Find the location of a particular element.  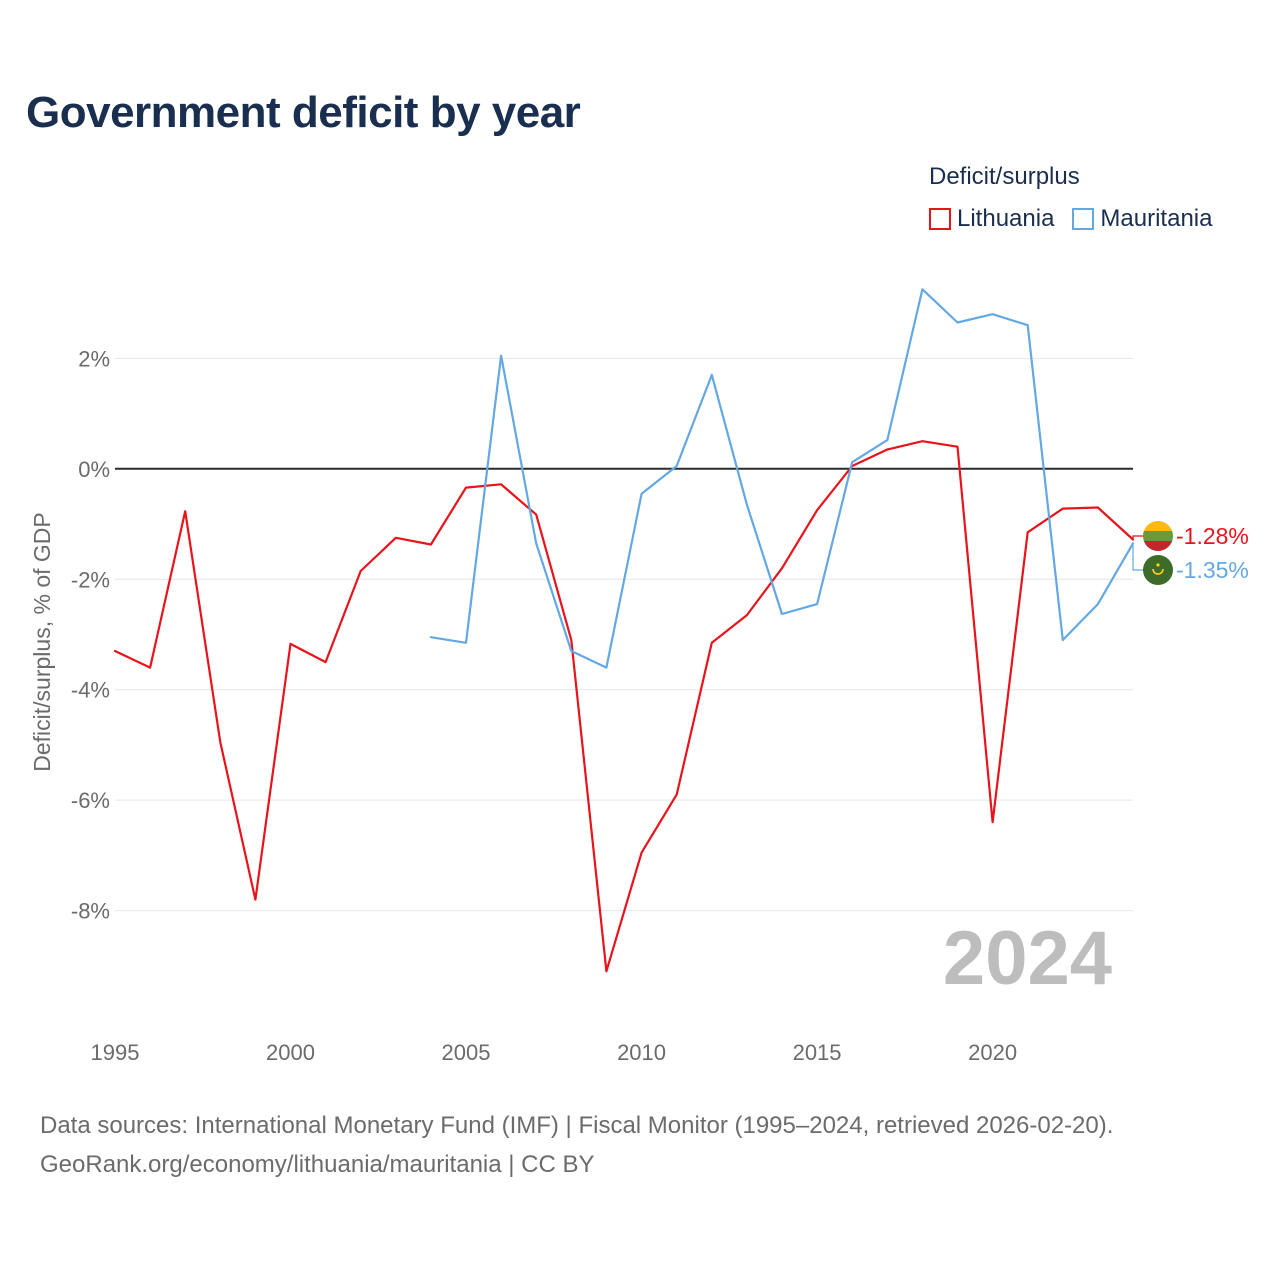

y-tick-label: -6% is located at coordinates (90, 800).